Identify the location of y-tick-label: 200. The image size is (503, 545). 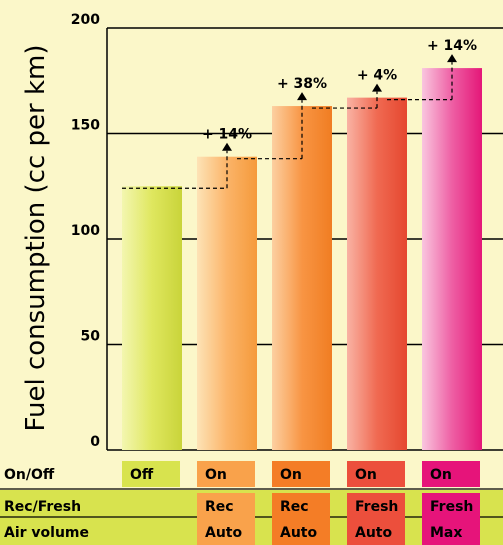
(85, 20).